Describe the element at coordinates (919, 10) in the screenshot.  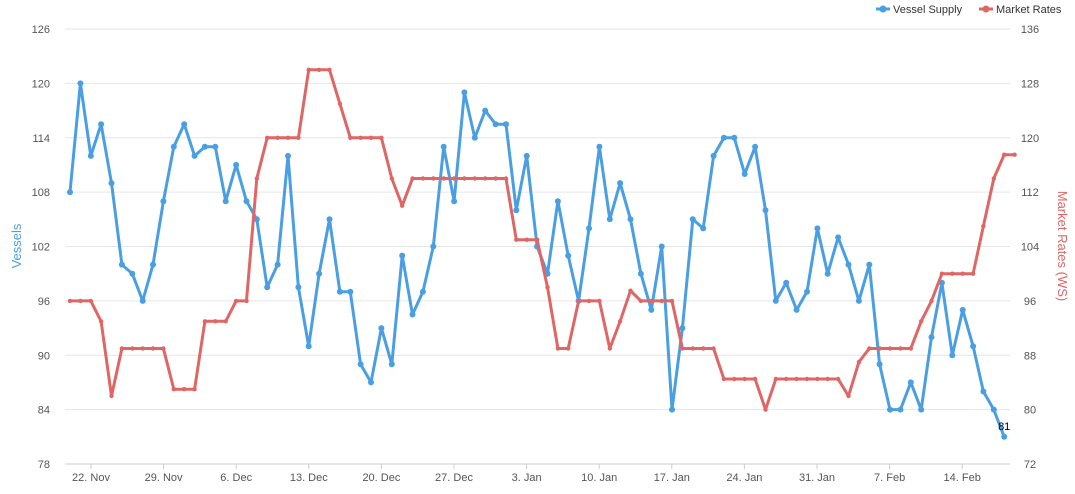
I see `legend-item-vessel-supply: Vessel Supply` at that location.